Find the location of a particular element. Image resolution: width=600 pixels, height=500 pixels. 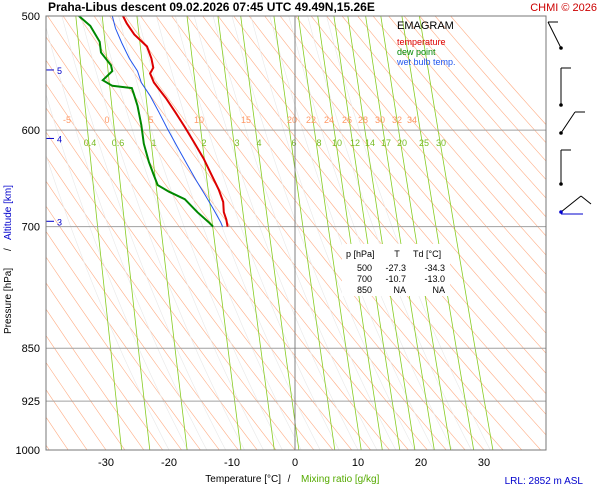

table-cell: -27.3 is located at coordinates (395, 268).